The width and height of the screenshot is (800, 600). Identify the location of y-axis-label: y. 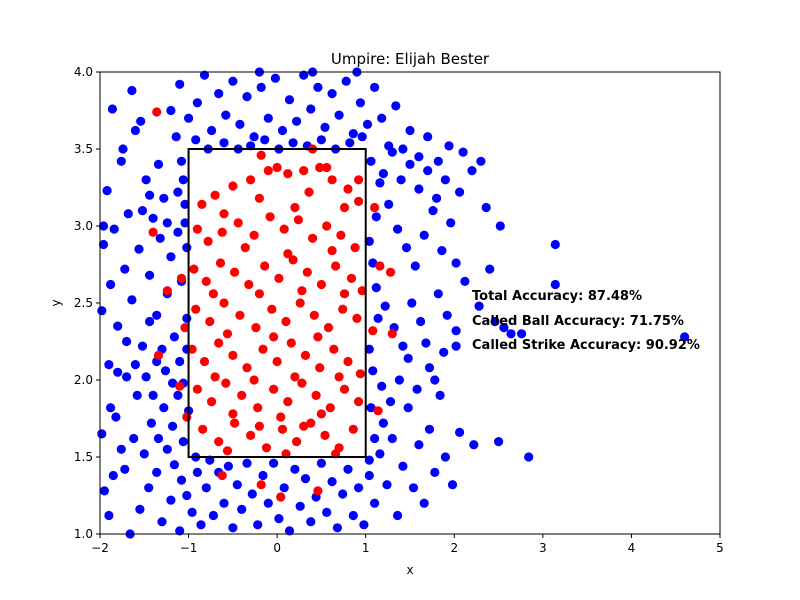
(56, 302).